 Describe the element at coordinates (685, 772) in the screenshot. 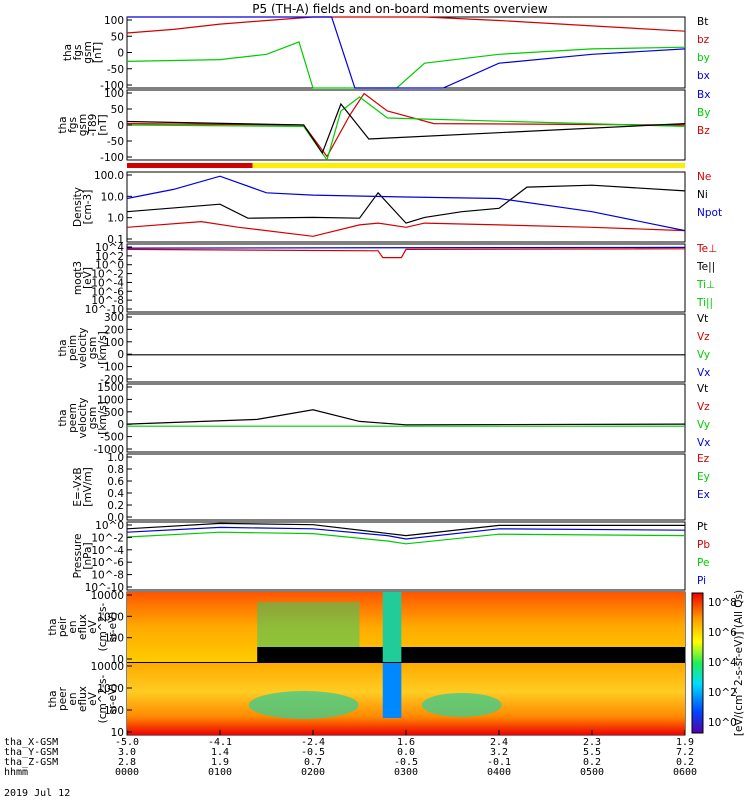

I see `xaxis-value: 0600` at that location.